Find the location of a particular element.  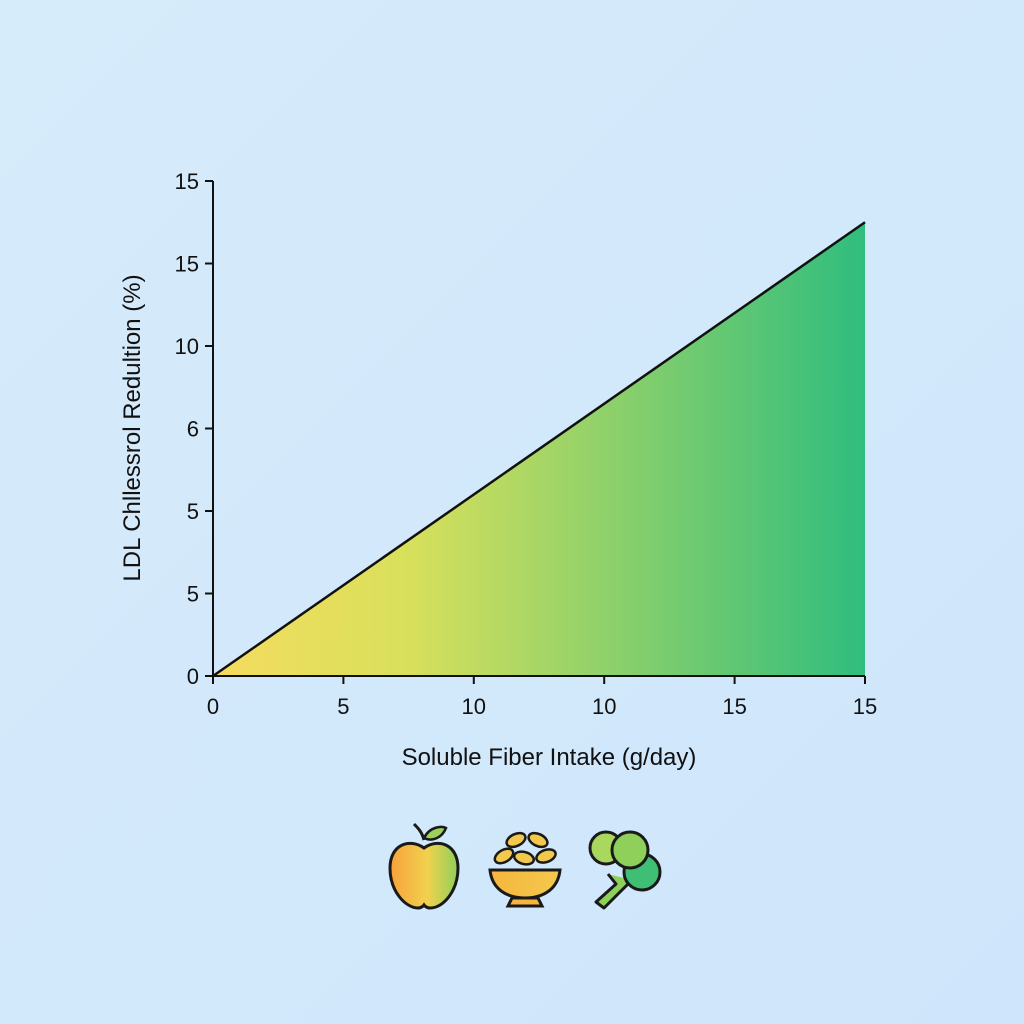

x-tick-label: 0 is located at coordinates (213, 706).